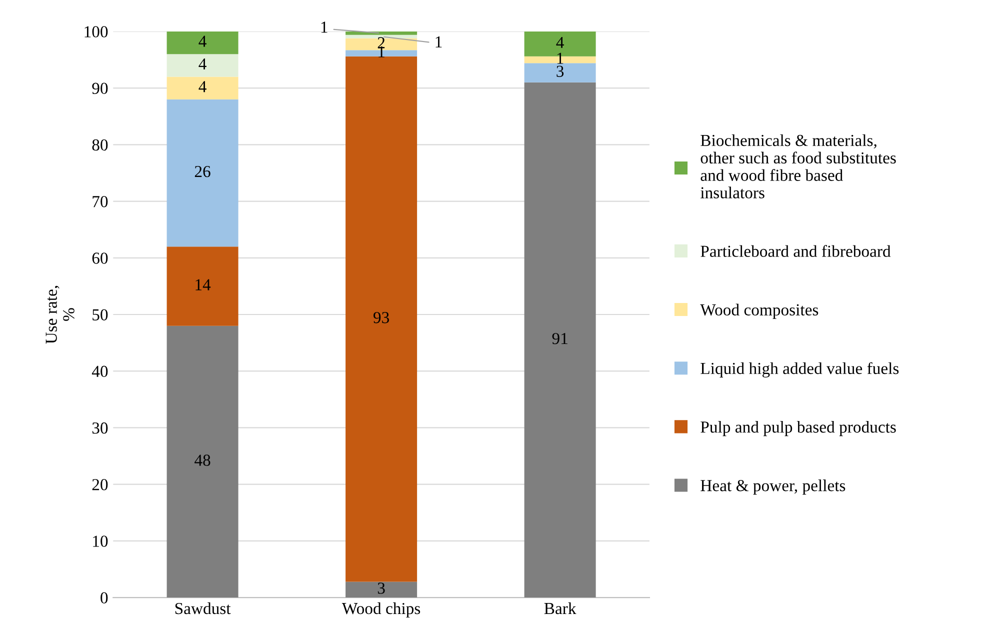 This screenshot has height=629, width=984. What do you see at coordinates (96, 32) in the screenshot?
I see `y-tick-label: 100` at bounding box center [96, 32].